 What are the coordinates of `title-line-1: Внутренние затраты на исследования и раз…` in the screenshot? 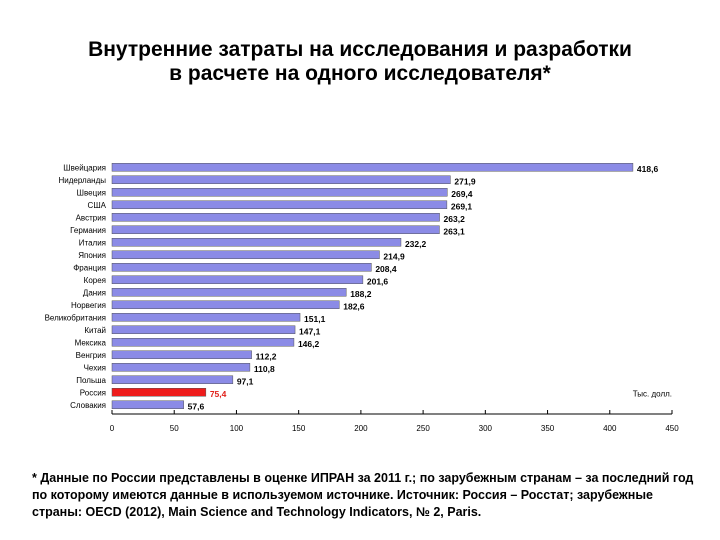 It's located at (360, 49).